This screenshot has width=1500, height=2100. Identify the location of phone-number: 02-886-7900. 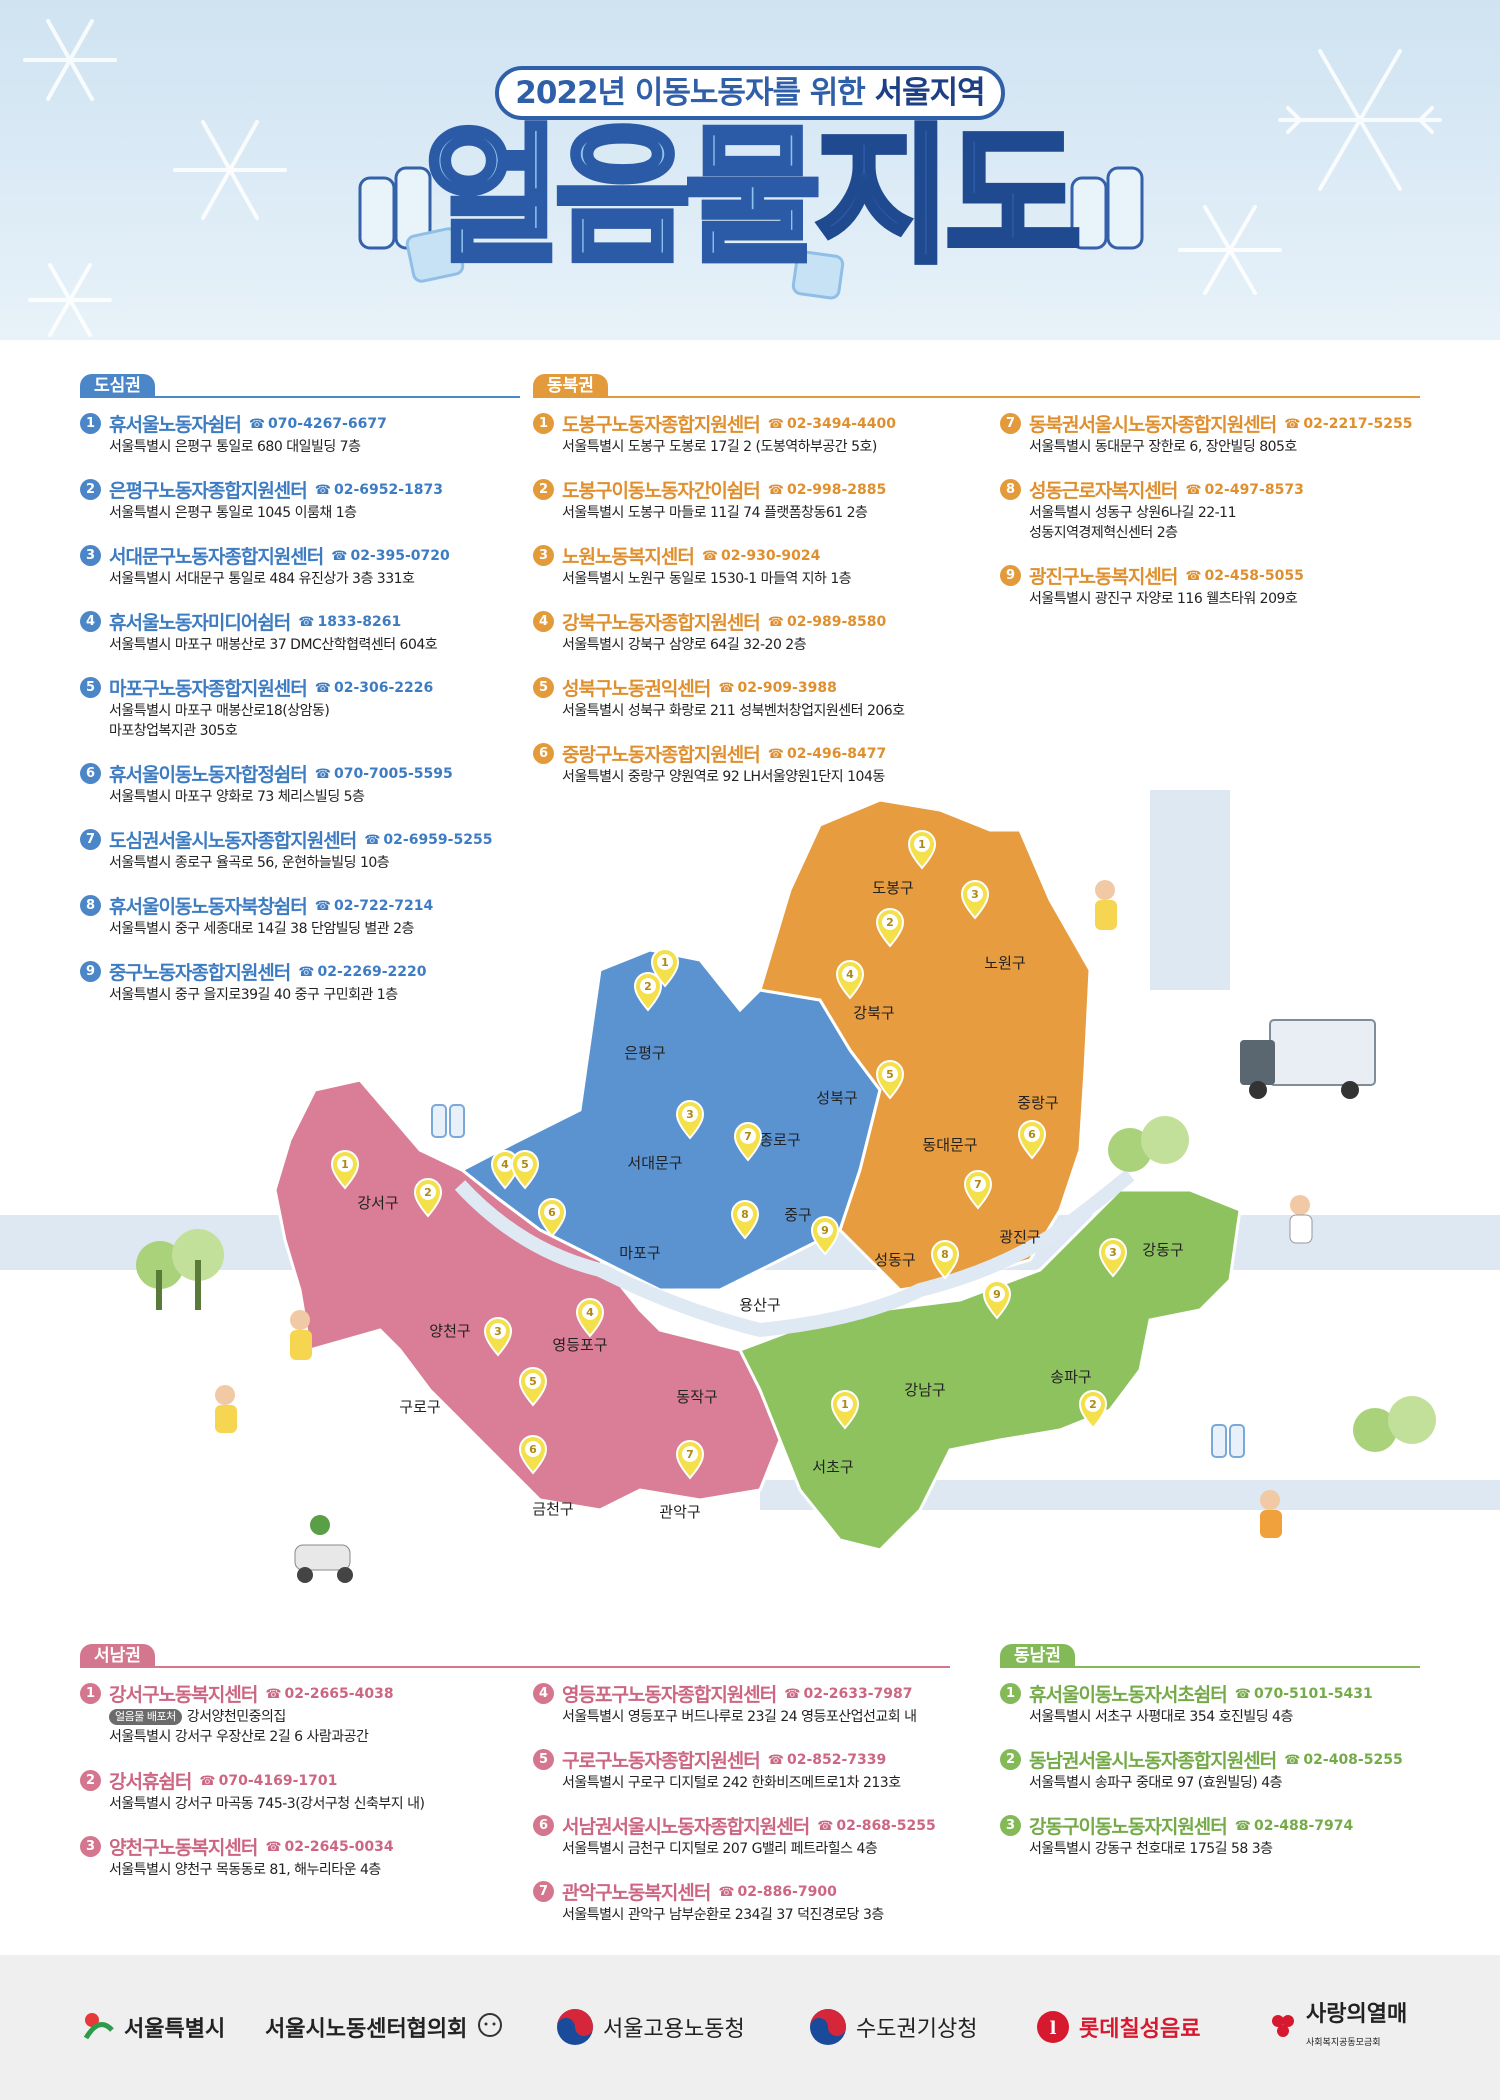
(777, 1892).